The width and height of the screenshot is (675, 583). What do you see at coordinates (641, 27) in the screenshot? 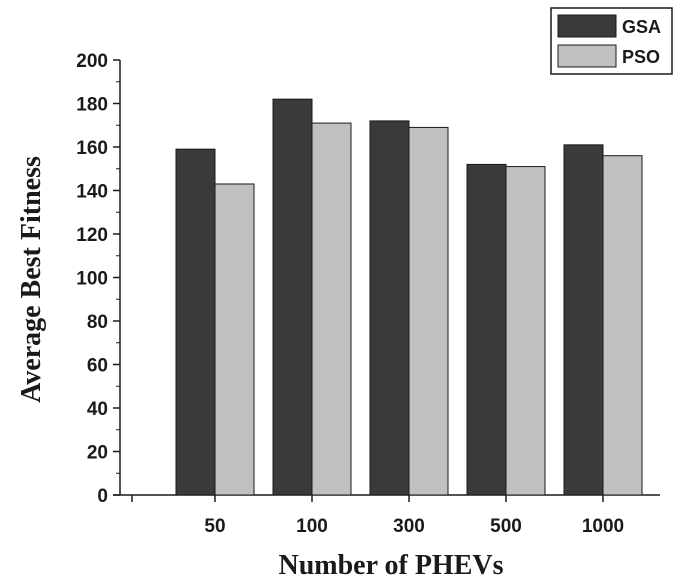
I see `legend-label-gsa: GSA` at bounding box center [641, 27].